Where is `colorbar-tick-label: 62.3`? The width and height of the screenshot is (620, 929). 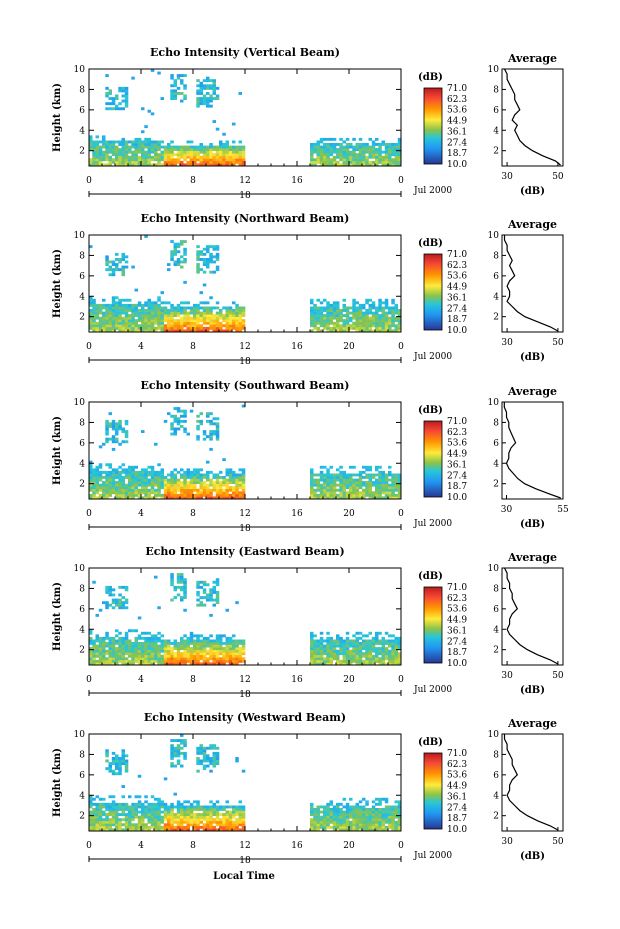
colorbar-tick-label: 62.3 is located at coordinates (457, 266).